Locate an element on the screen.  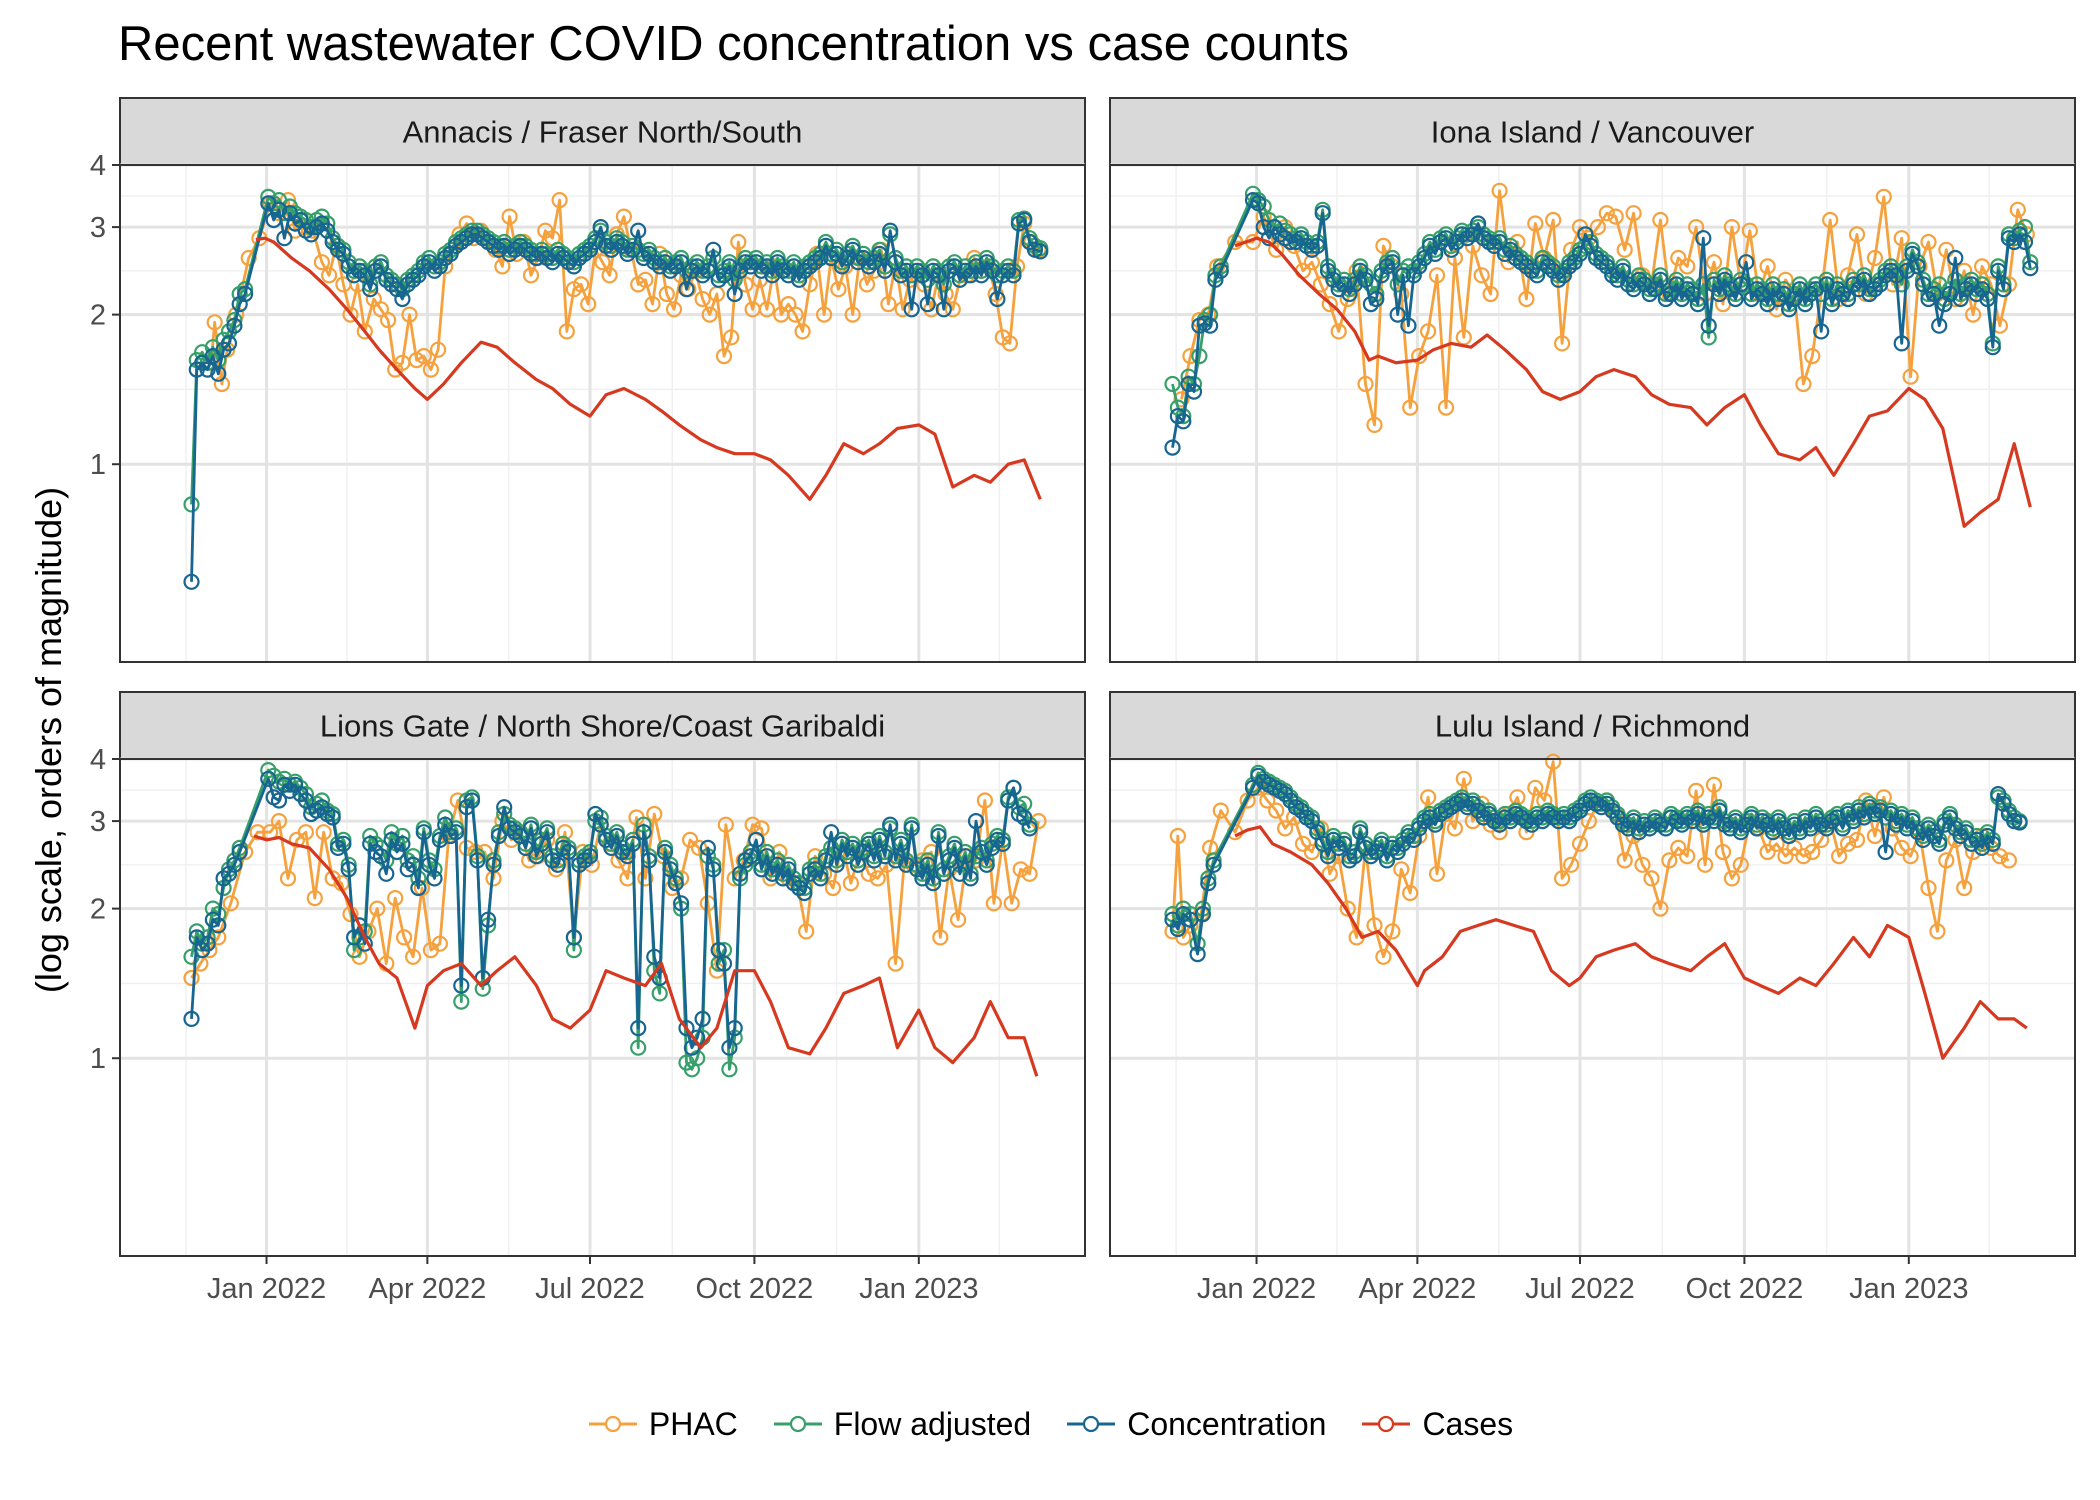
facet-strip-label: Annacis / Fraser North/South is located at coordinates (603, 132).